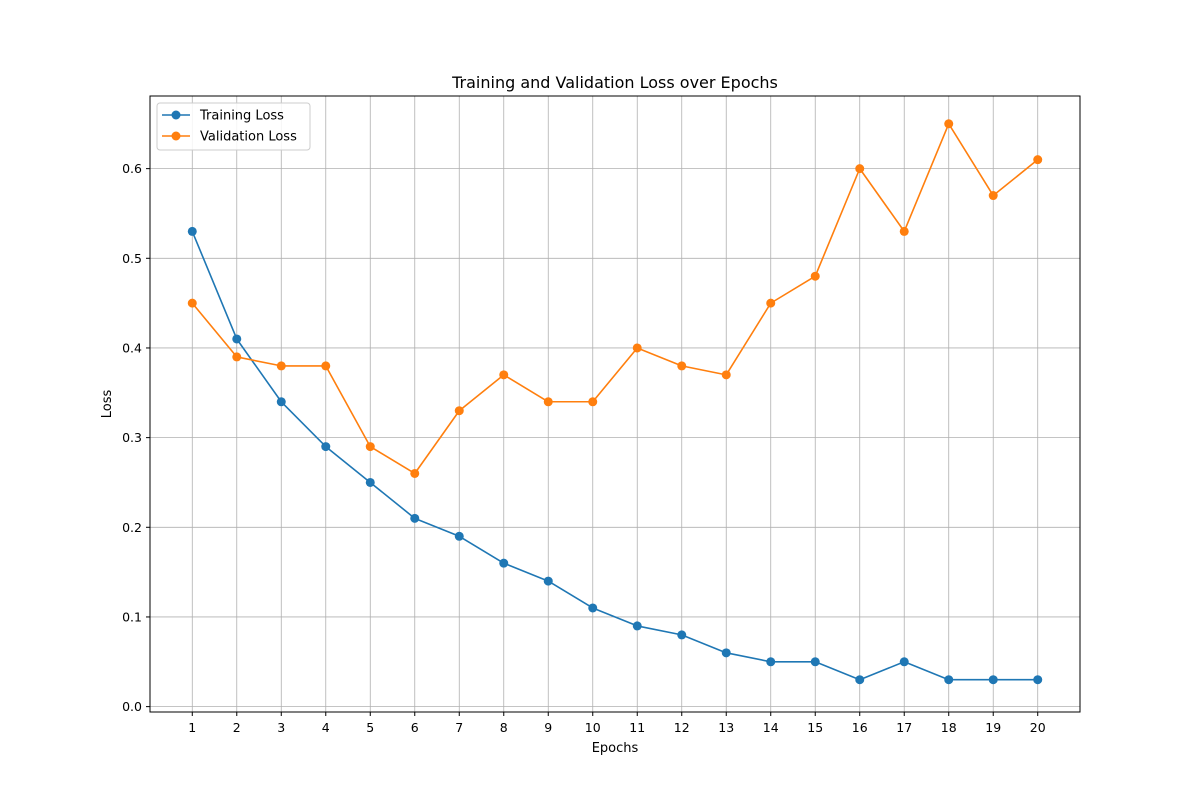 This screenshot has width=1200, height=804. I want to click on y-axis-label: Loss, so click(107, 404).